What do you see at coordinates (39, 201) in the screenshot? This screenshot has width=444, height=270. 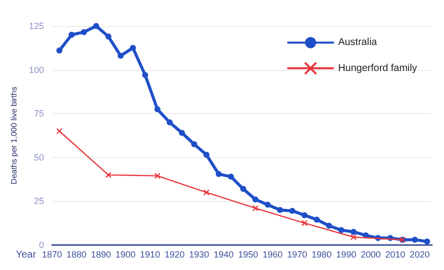 I see `y-tick-label: 25` at bounding box center [39, 201].